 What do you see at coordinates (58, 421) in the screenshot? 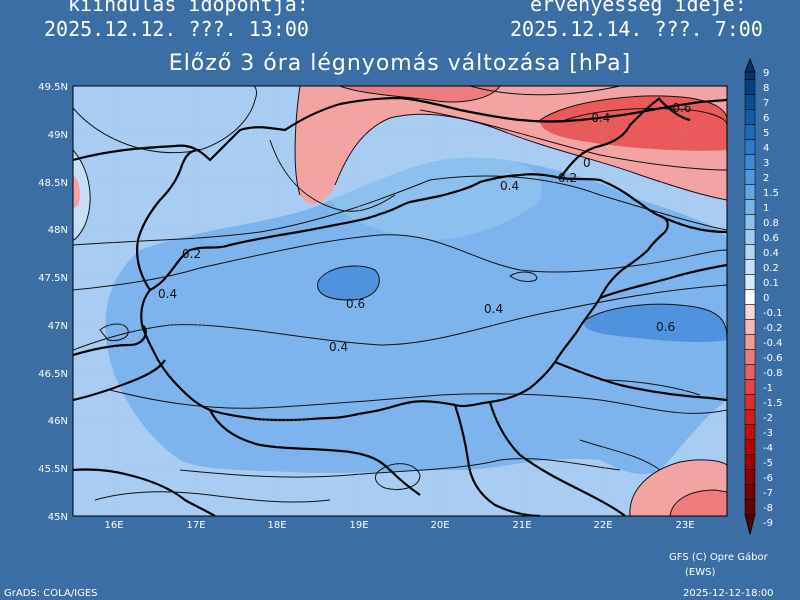
I see `lat-tick-label: 46N` at bounding box center [58, 421].